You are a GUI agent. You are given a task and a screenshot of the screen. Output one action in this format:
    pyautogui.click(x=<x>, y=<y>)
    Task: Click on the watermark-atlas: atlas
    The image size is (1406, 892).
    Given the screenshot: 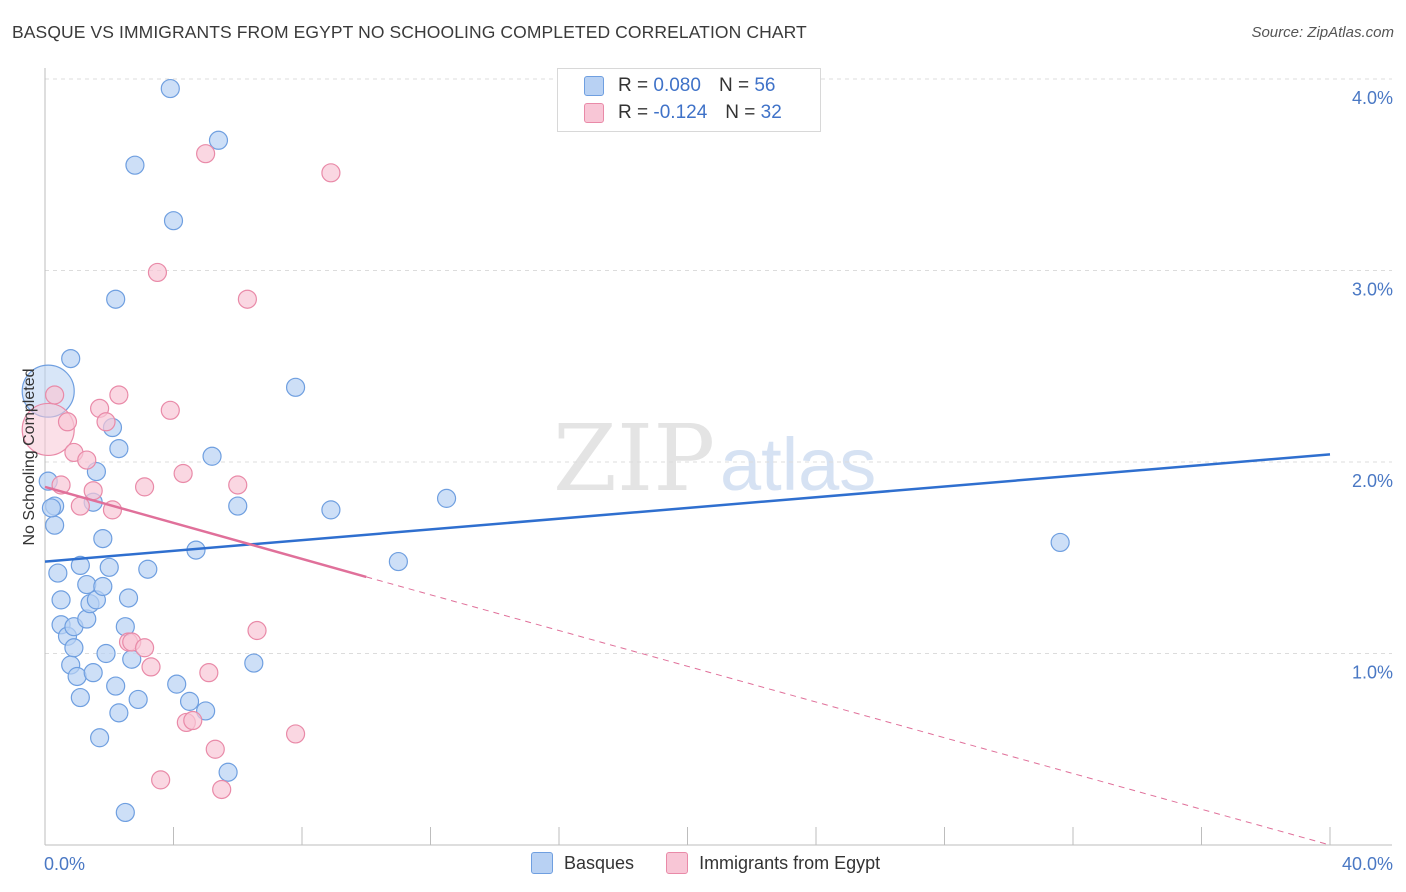 What is the action you would take?
    pyautogui.click(x=798, y=464)
    